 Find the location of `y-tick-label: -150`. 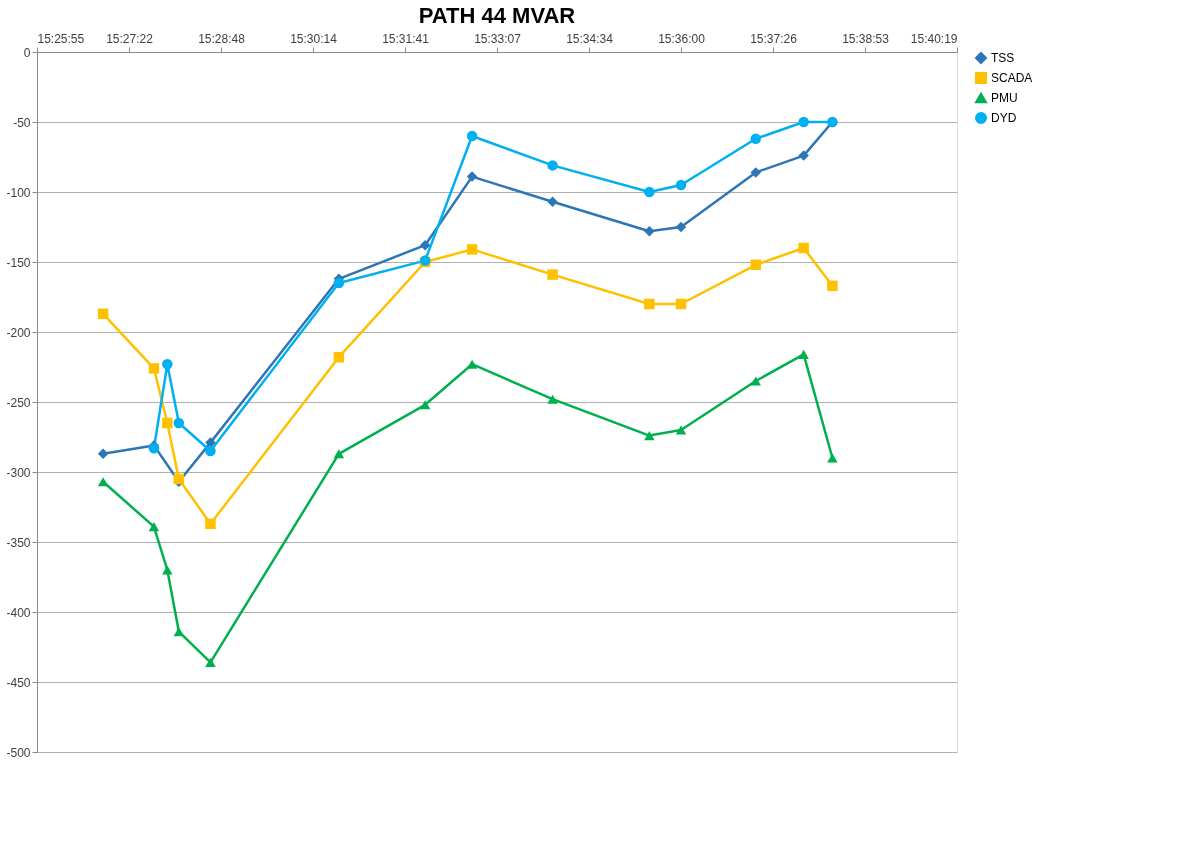

y-tick-label: -150 is located at coordinates (18, 262).